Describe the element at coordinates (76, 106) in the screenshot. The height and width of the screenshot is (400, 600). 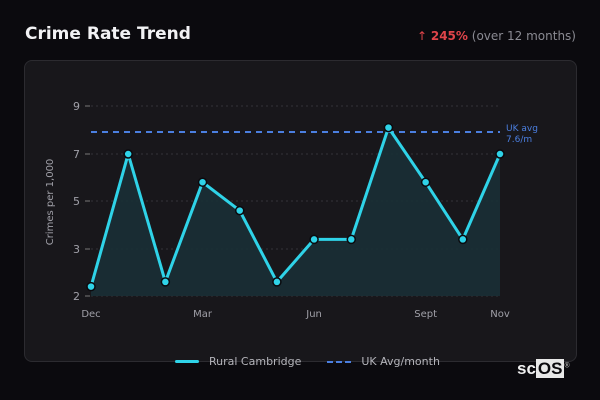
I see `svg-text: 9` at that location.